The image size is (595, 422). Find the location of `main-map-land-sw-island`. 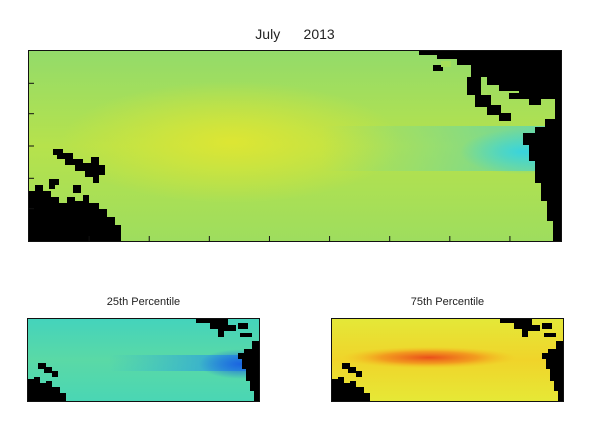

main-map-land-sw-island is located at coordinates (79, 166).